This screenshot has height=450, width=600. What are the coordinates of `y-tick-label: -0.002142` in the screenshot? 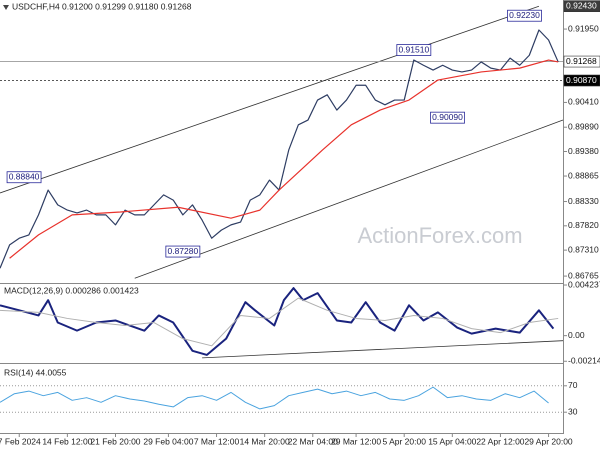 It's located at (584, 361).